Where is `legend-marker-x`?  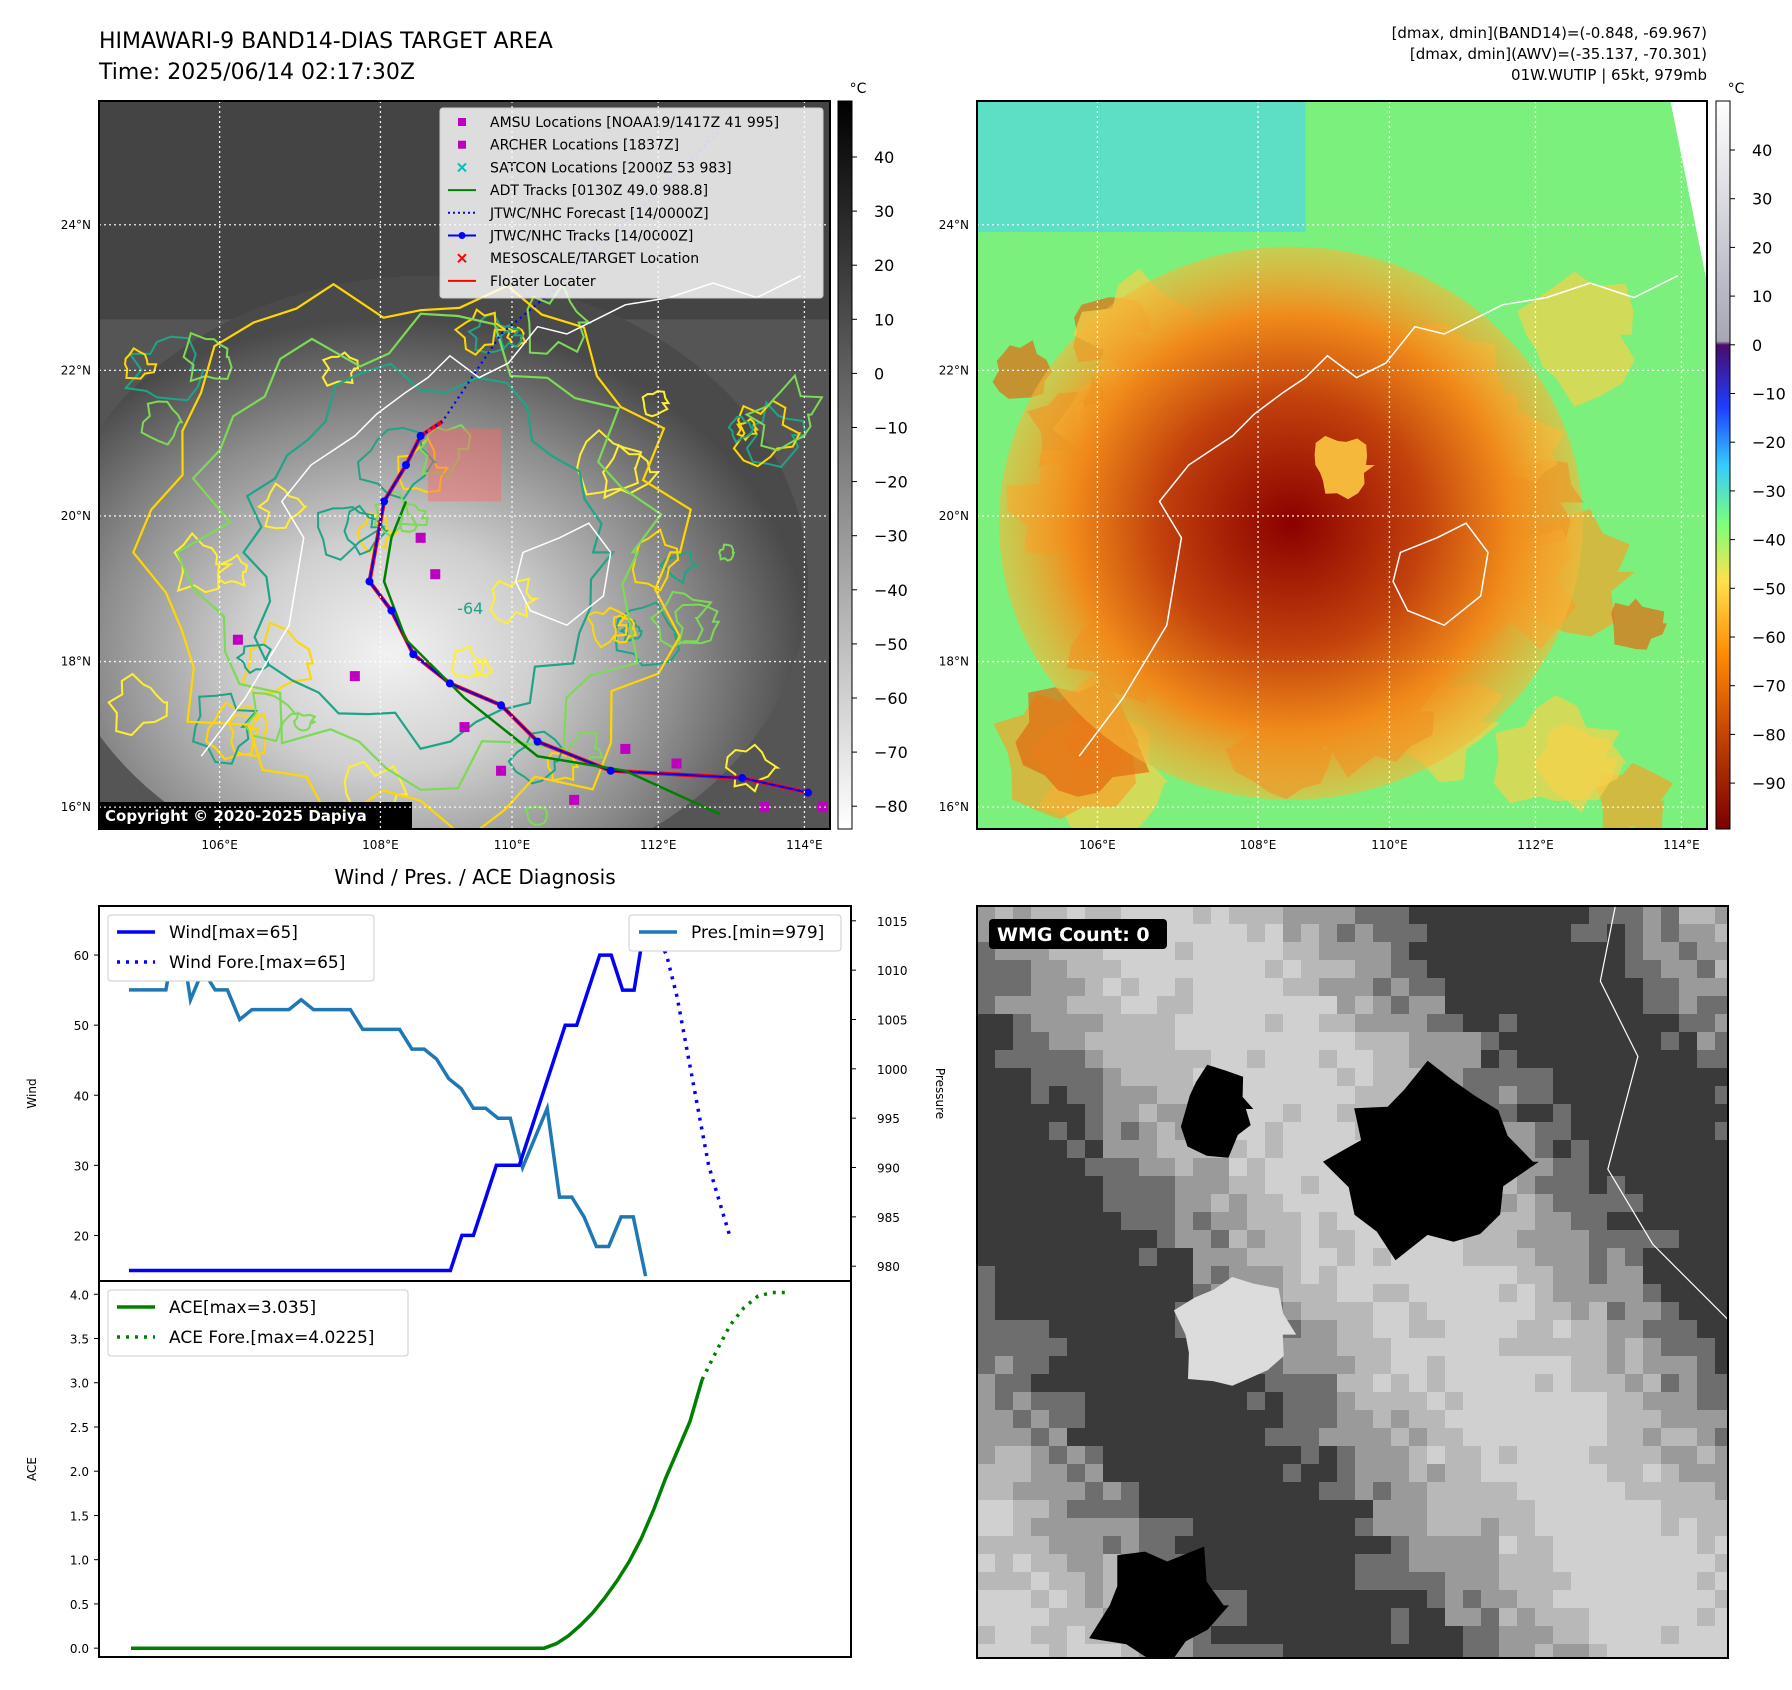
legend-marker-x is located at coordinates (462, 258).